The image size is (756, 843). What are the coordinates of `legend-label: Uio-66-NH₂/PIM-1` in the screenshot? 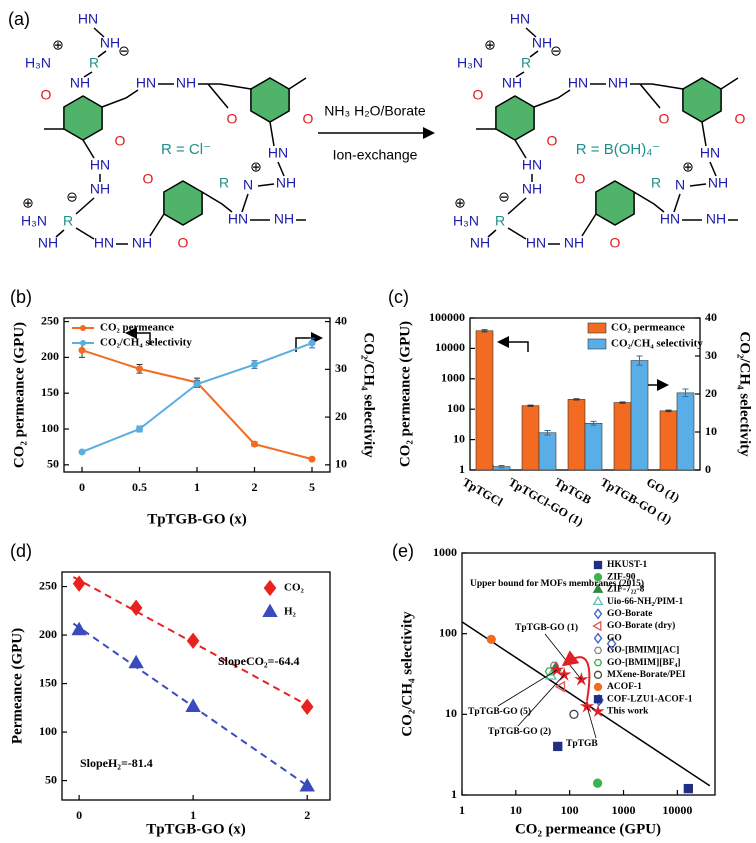 It's located at (645, 602).